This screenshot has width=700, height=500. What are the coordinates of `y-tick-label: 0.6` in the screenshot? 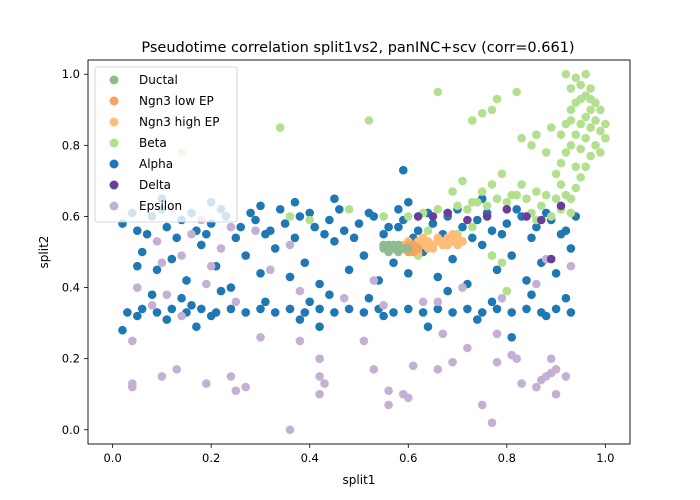 It's located at (71, 216).